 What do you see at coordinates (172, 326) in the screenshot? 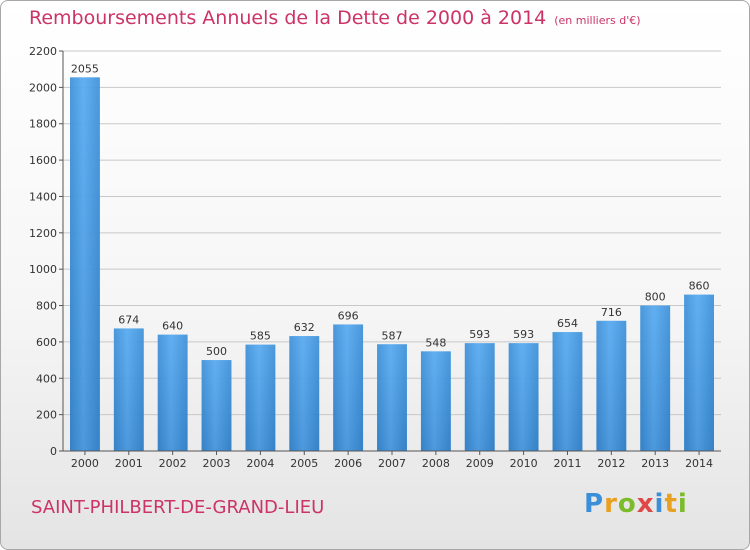
I see `bar-value-label: 640` at bounding box center [172, 326].